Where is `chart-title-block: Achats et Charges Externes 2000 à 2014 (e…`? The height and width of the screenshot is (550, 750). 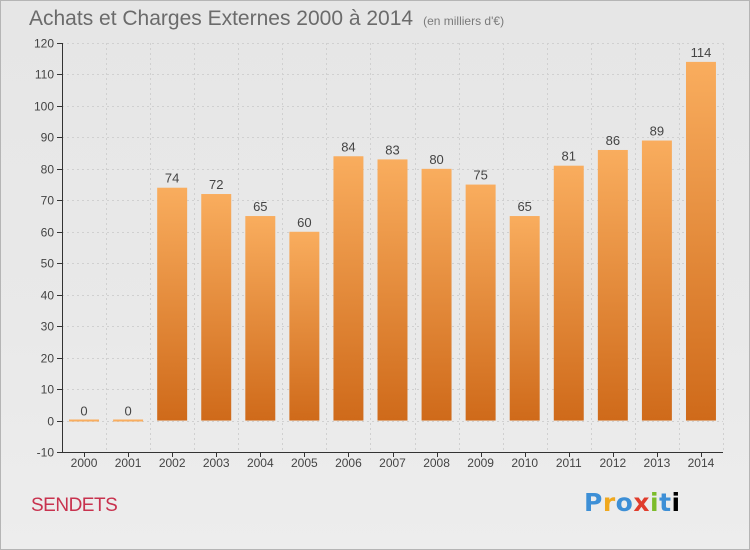
chart-title-block: Achats et Charges Externes 2000 à 2014 (e… is located at coordinates (266, 19).